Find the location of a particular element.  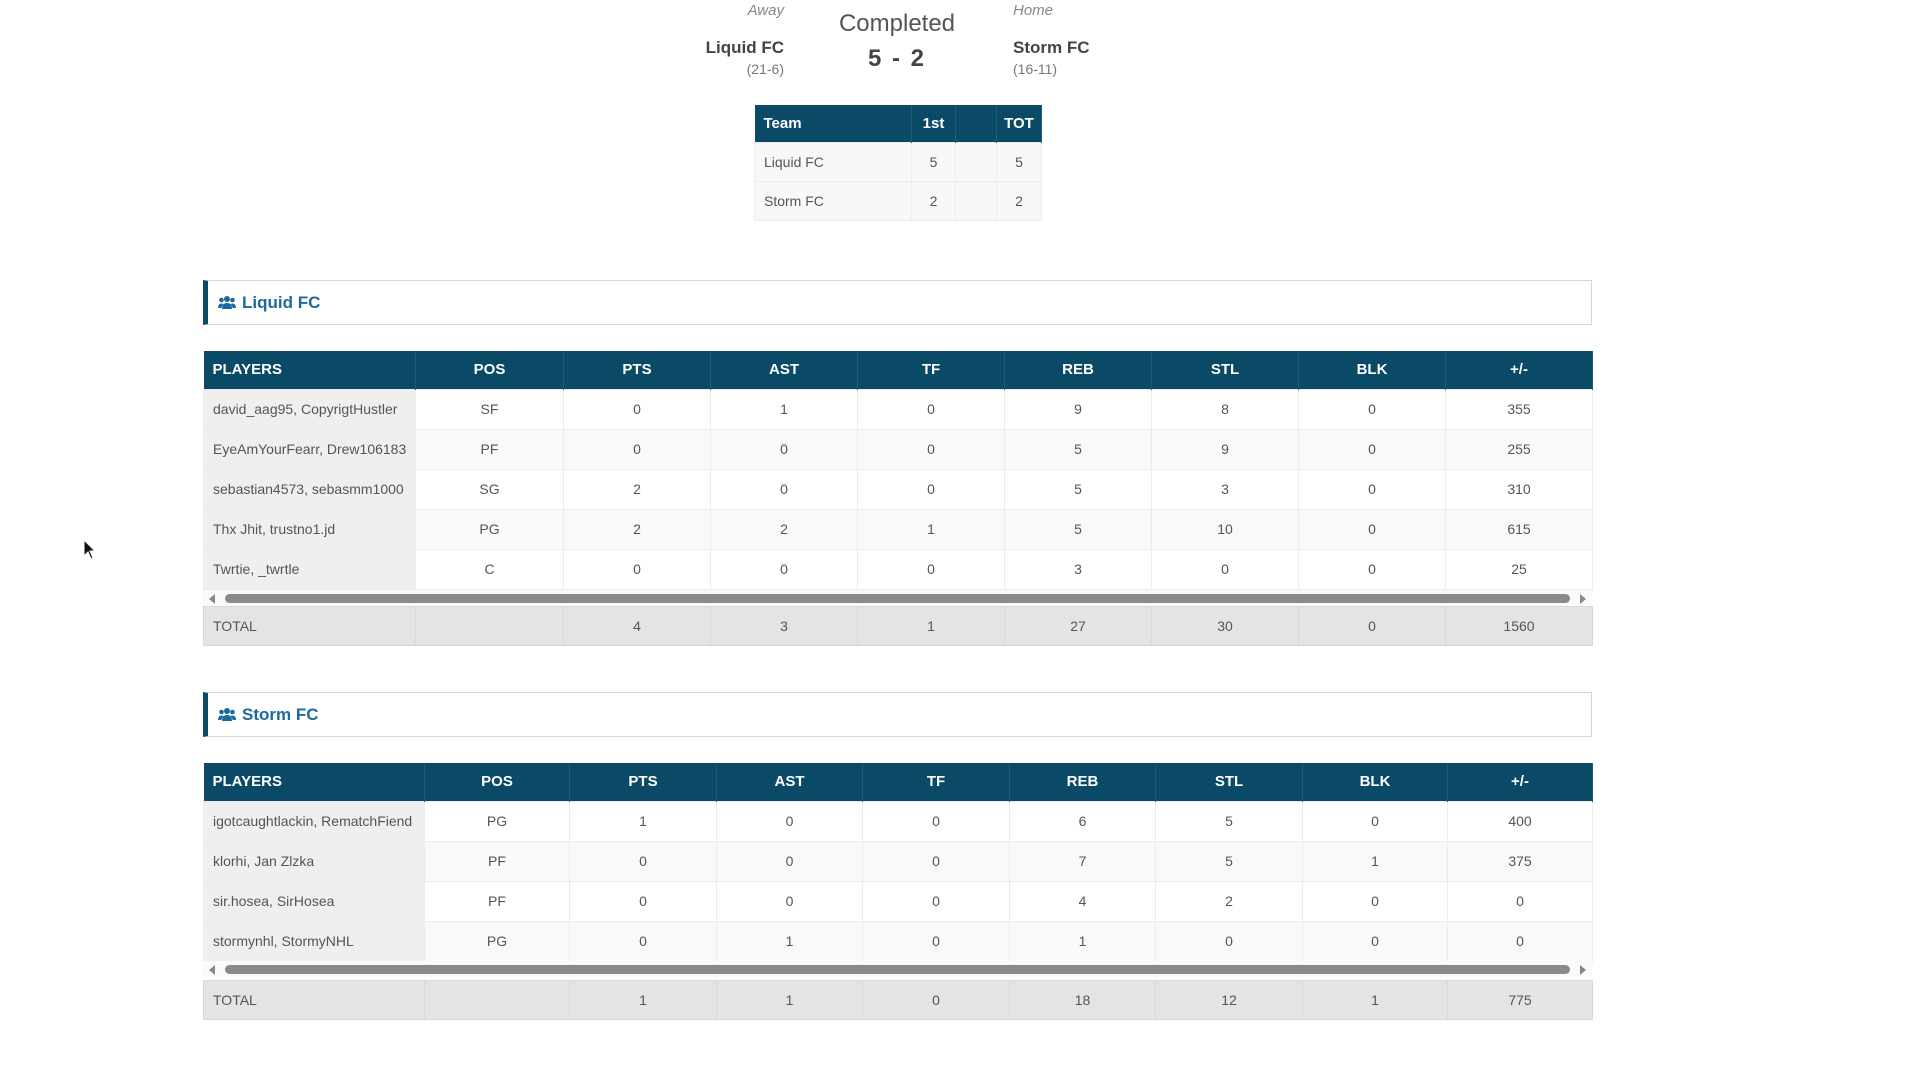

linescore-header-cell: 1st is located at coordinates (933, 123).